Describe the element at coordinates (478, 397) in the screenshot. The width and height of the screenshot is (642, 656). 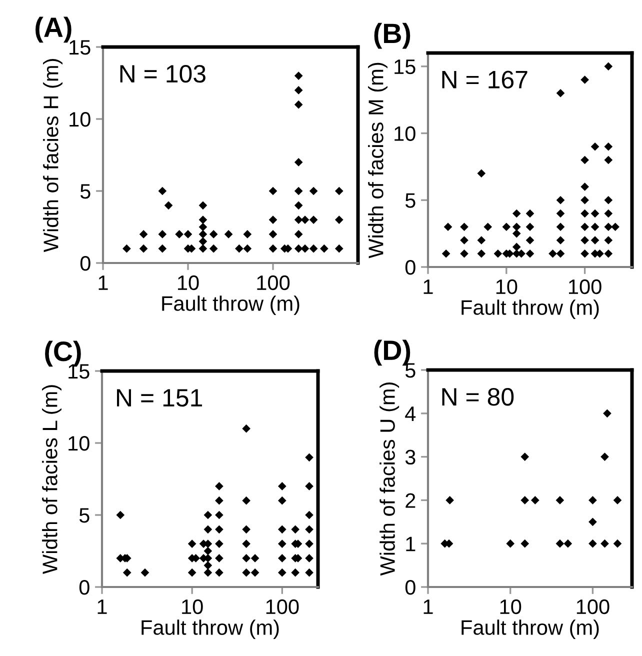
I see `annotation: N = 80` at that location.